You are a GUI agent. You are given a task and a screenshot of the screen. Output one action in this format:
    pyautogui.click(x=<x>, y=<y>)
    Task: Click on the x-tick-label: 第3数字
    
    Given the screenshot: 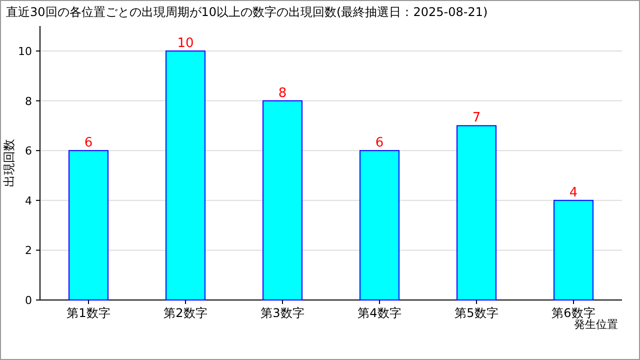 What is the action you would take?
    pyautogui.click(x=282, y=313)
    